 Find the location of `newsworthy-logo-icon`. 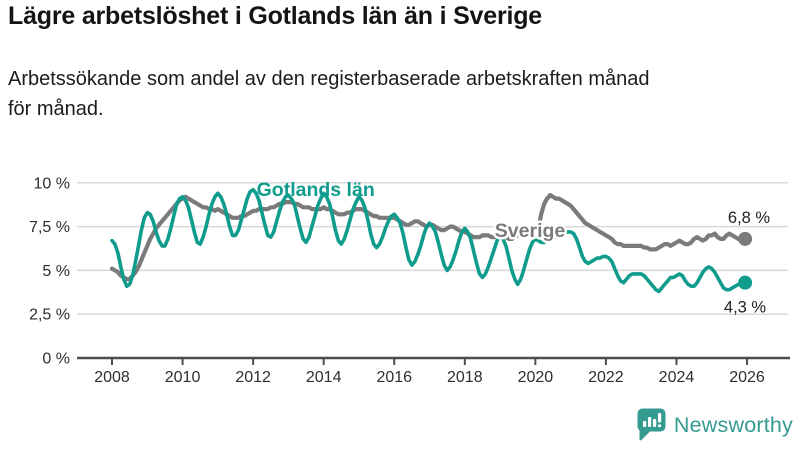

newsworthy-logo-icon is located at coordinates (651, 424).